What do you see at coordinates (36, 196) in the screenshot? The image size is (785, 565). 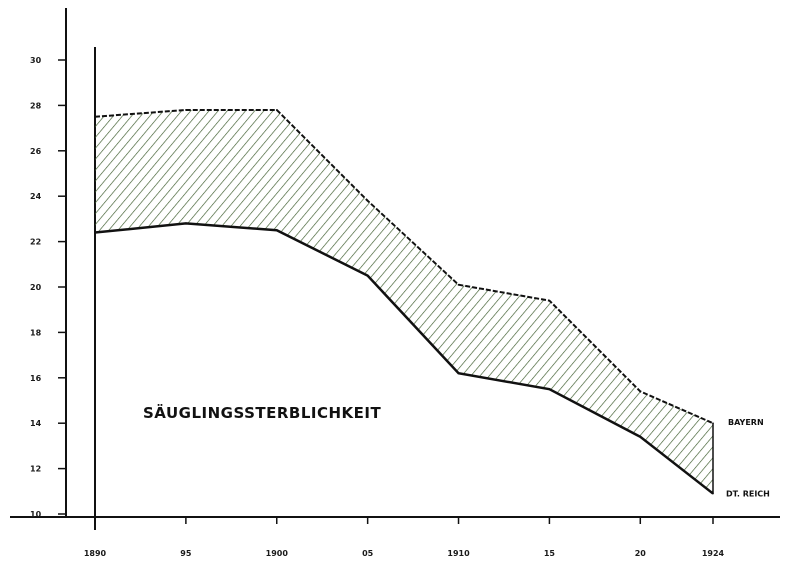 I see `y-tick-label: 24` at bounding box center [36, 196].